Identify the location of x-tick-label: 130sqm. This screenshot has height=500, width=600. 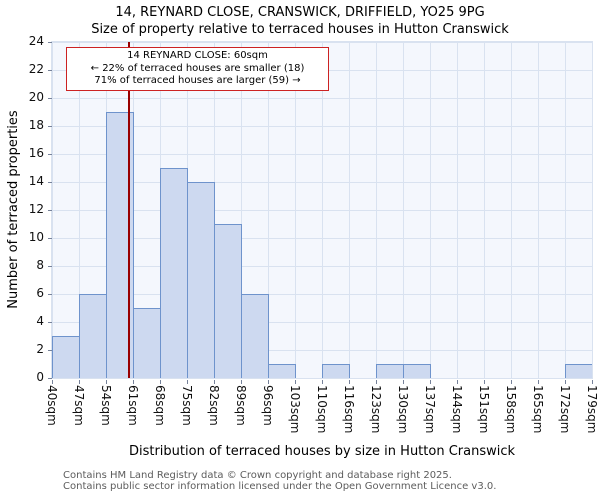
(403, 409).